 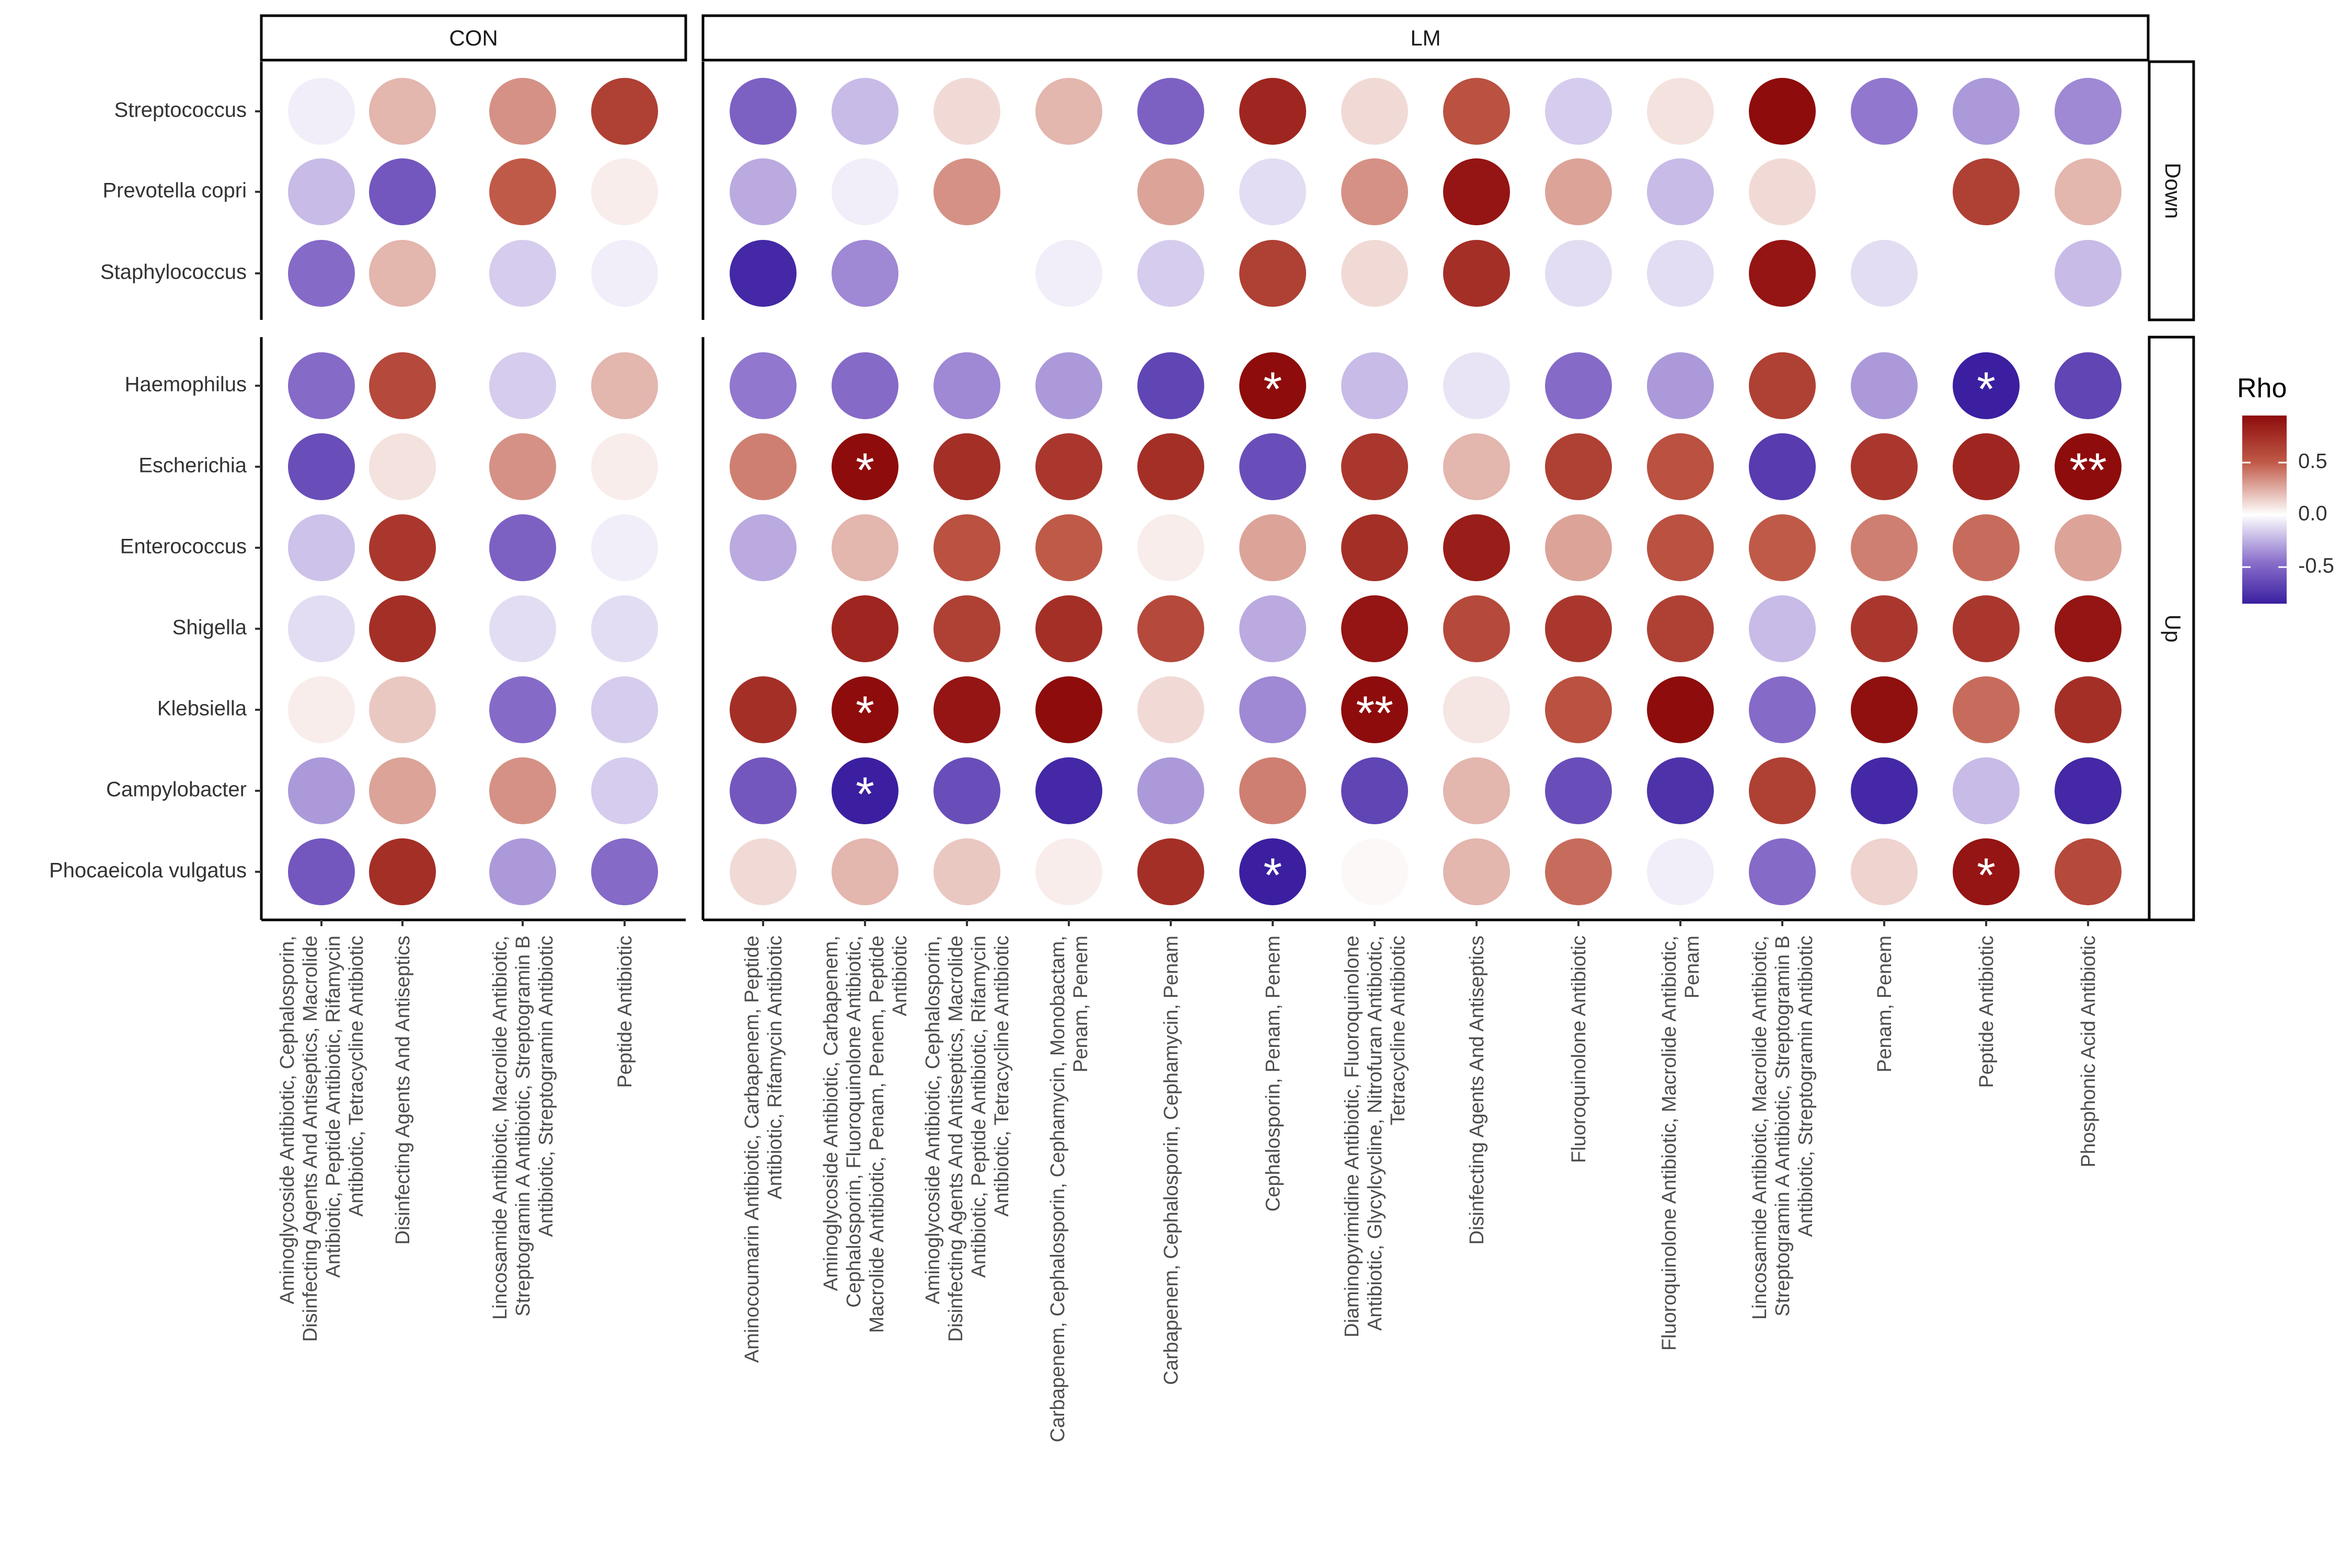 What do you see at coordinates (2312, 513) in the screenshot?
I see `legend-tick-label: 0.0` at bounding box center [2312, 513].